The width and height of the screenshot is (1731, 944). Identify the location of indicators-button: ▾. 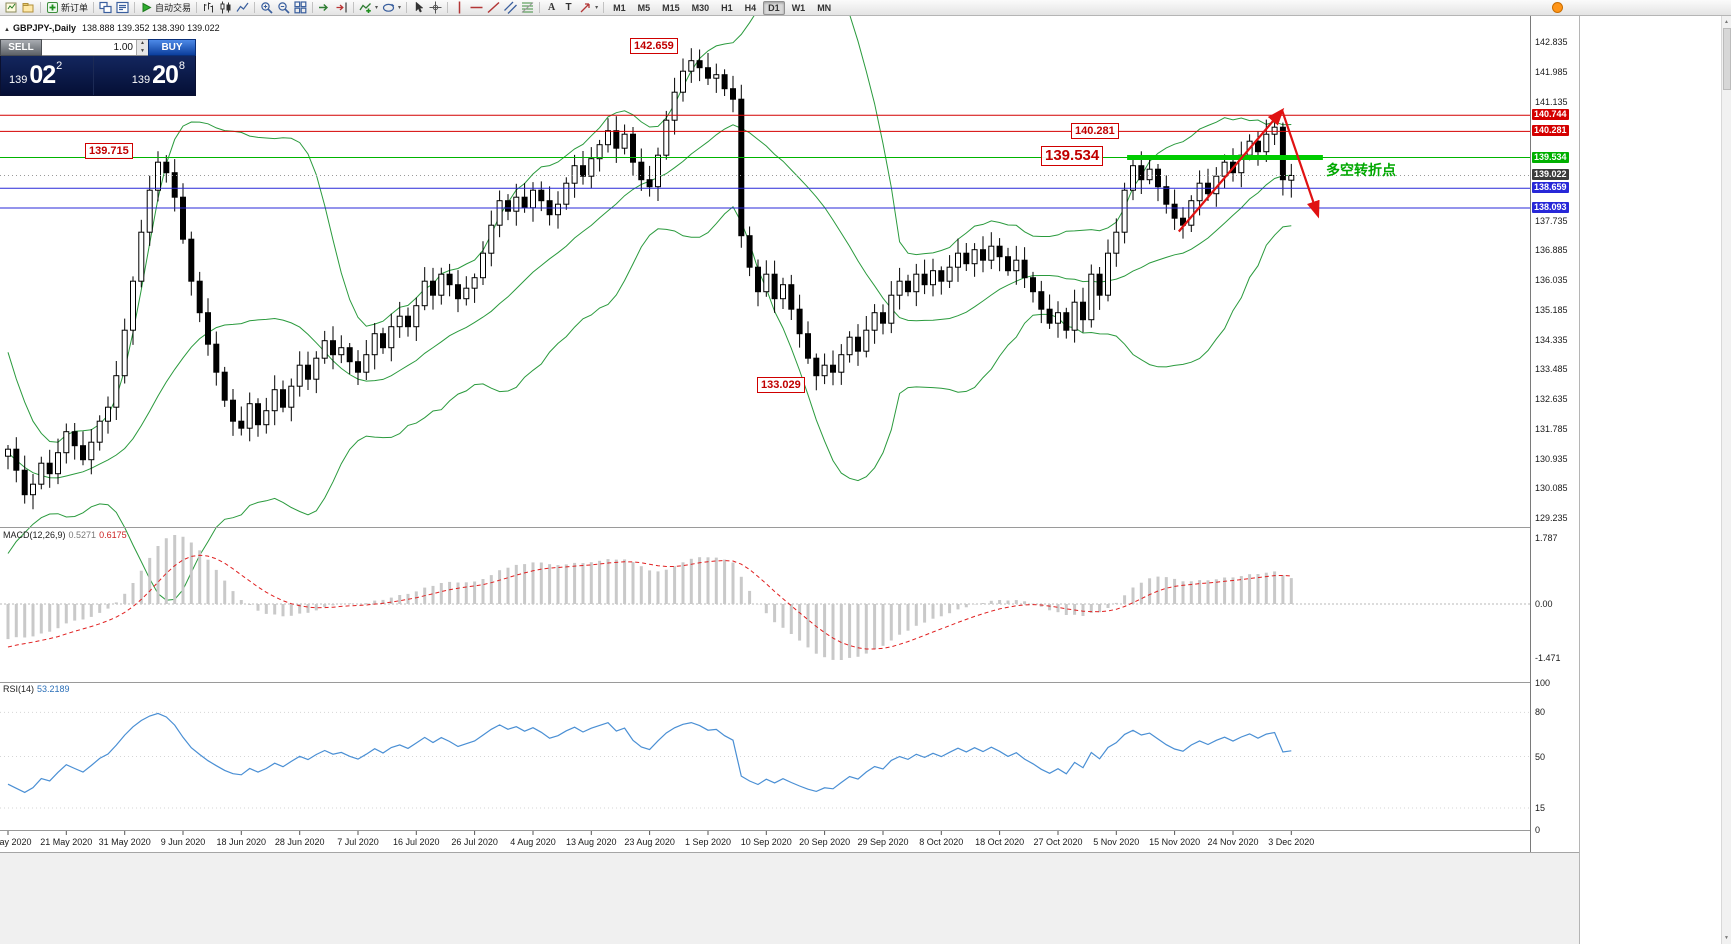
(368, 8).